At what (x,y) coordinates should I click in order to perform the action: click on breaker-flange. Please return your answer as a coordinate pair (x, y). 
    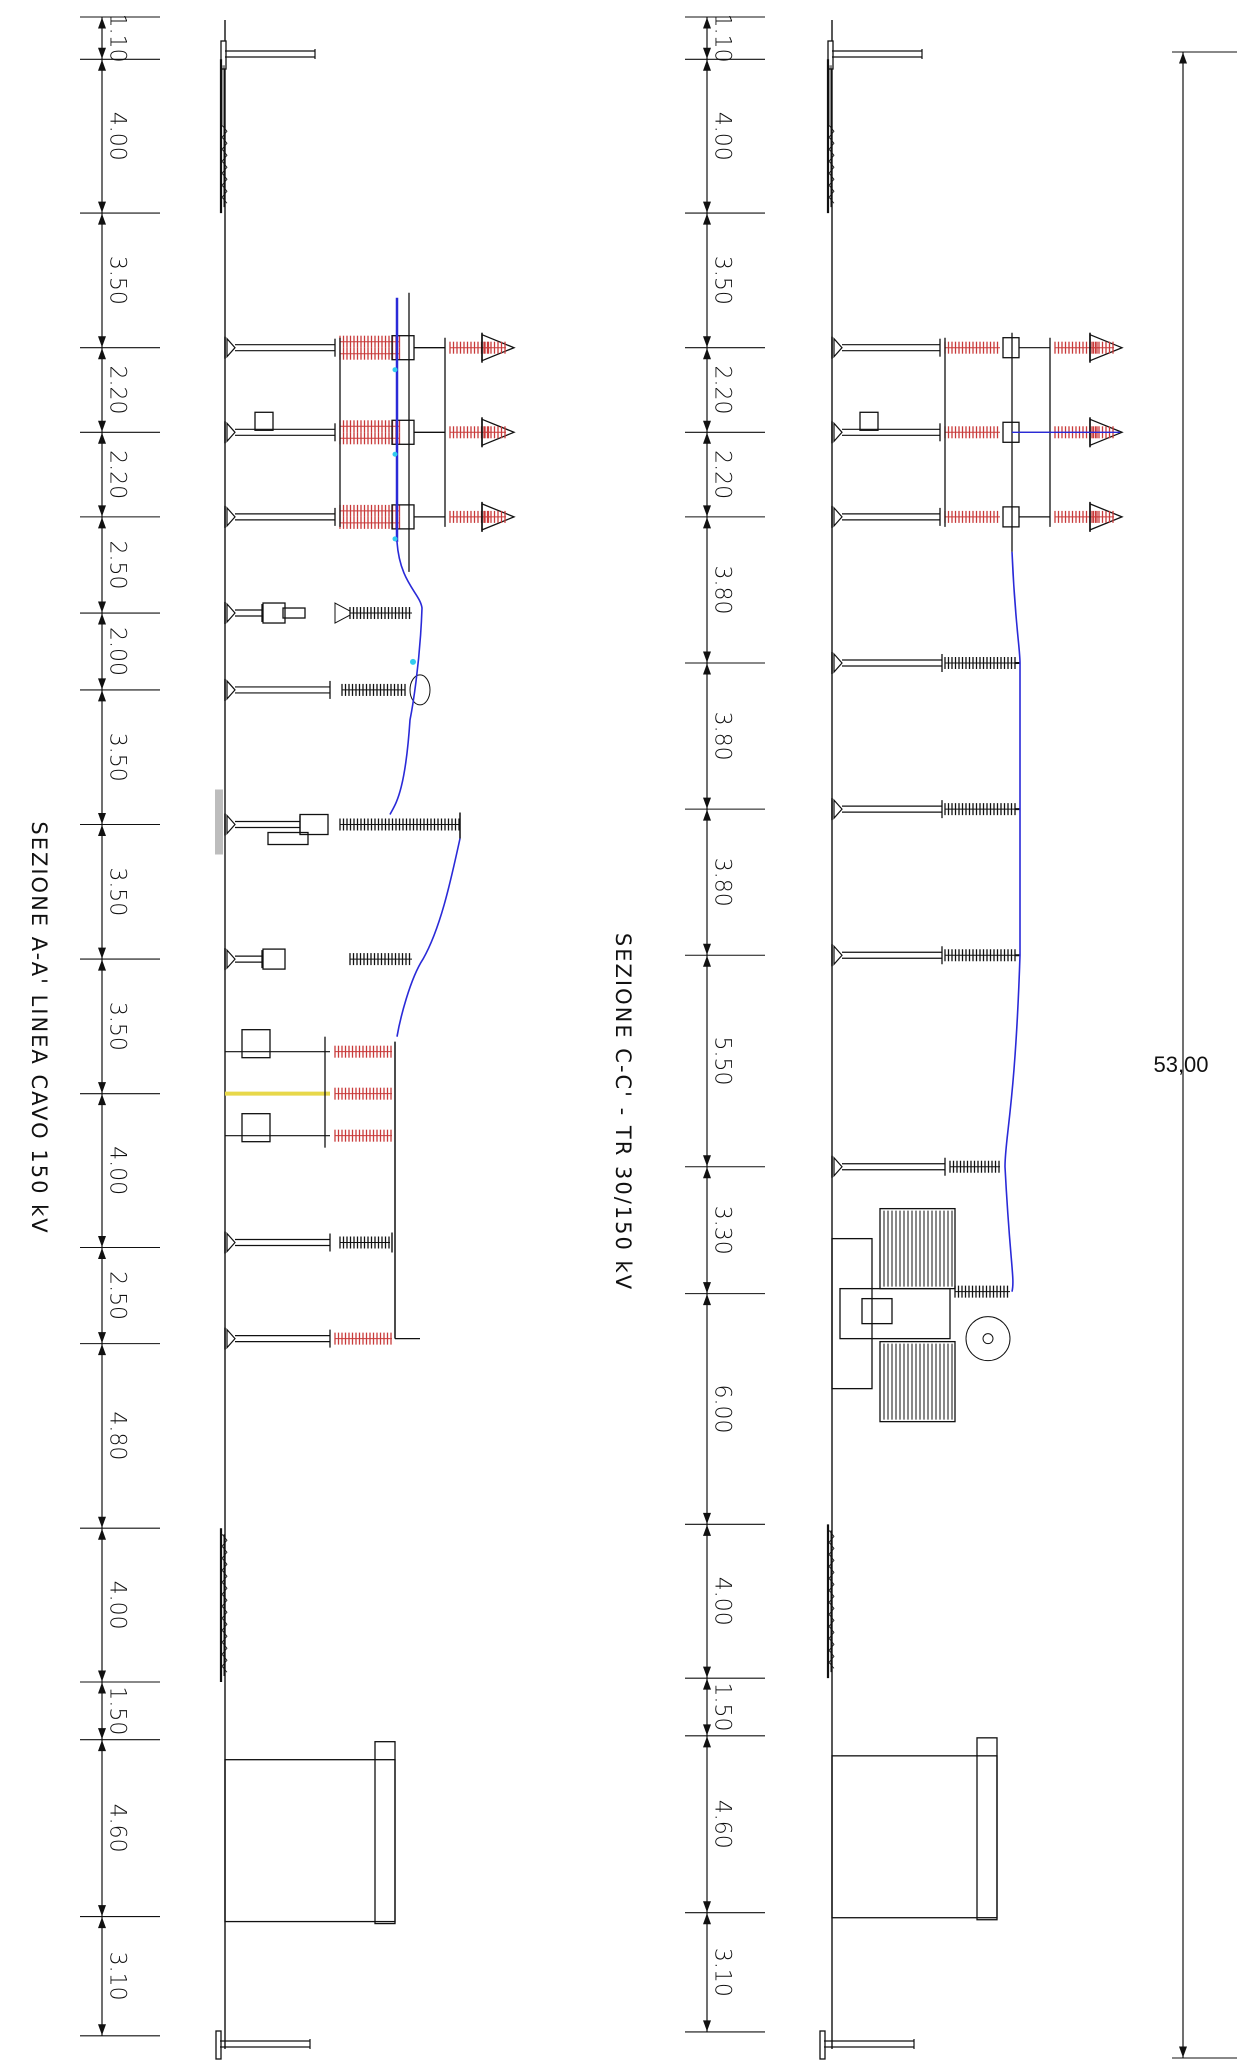
    Looking at the image, I should click on (342, 613).